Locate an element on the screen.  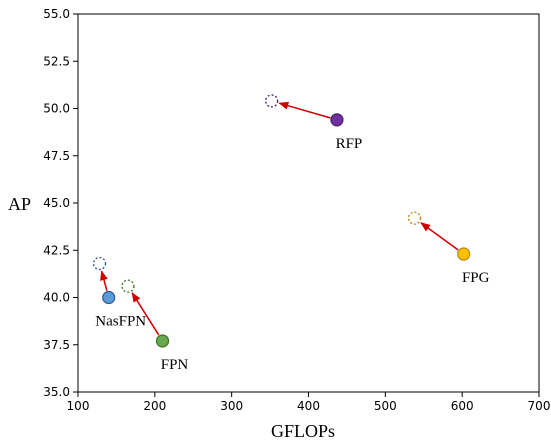
x-axis: 100 200 300 400 500 600 700 is located at coordinates (309, 402).